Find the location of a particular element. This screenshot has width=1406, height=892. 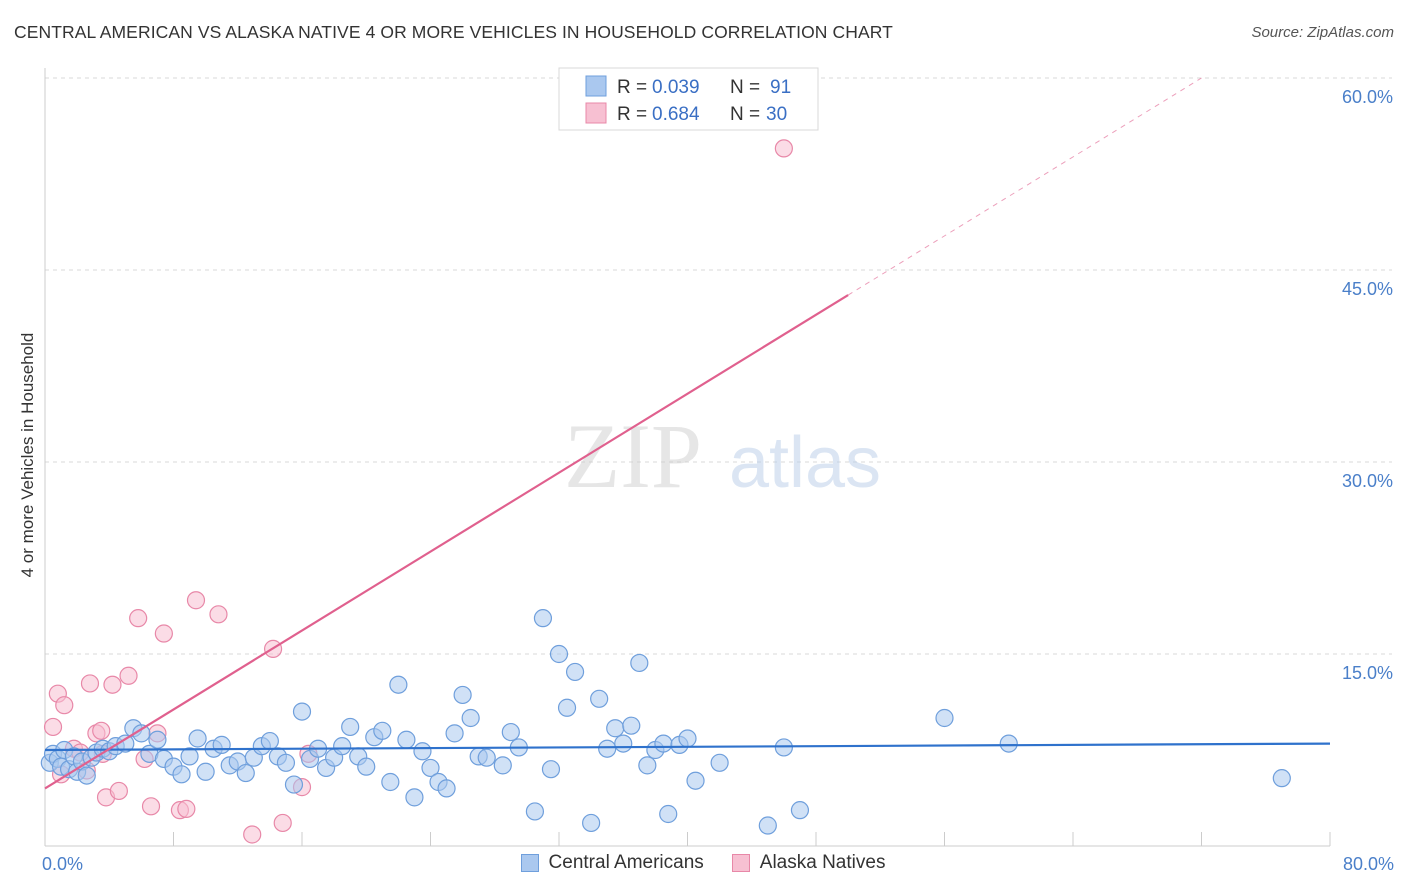

legend-r-label-central: R = is located at coordinates (632, 87).